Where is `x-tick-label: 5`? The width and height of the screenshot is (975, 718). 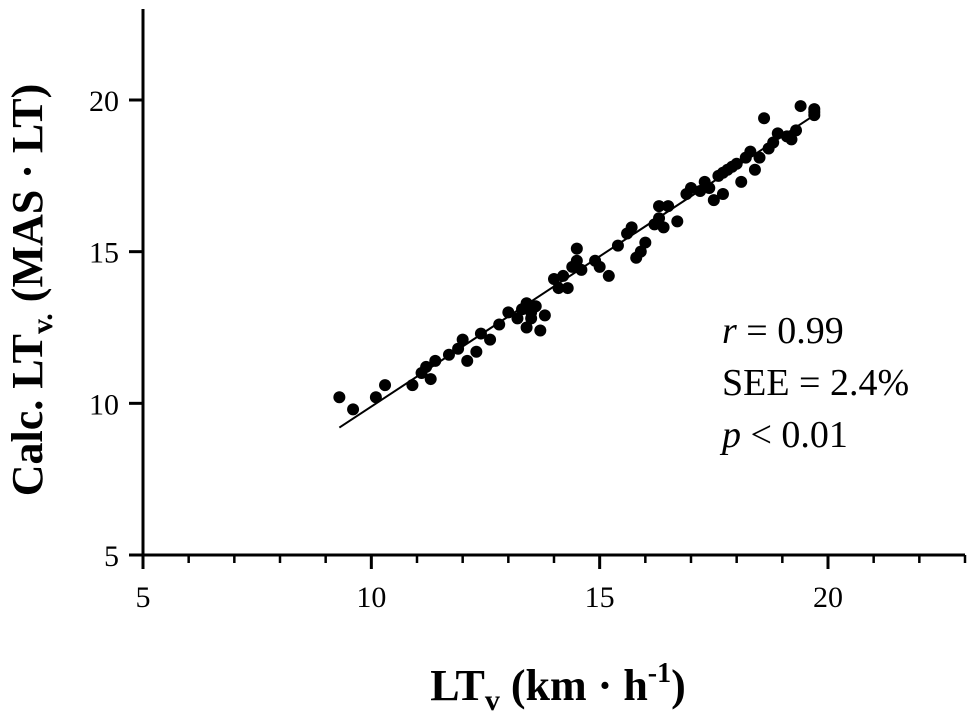 x-tick-label: 5 is located at coordinates (143, 597).